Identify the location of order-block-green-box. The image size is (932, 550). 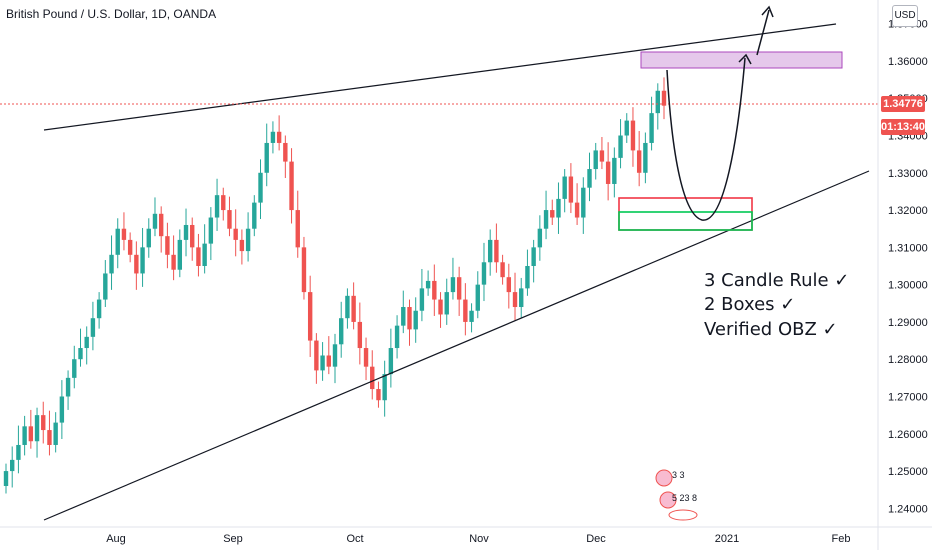
(685, 221).